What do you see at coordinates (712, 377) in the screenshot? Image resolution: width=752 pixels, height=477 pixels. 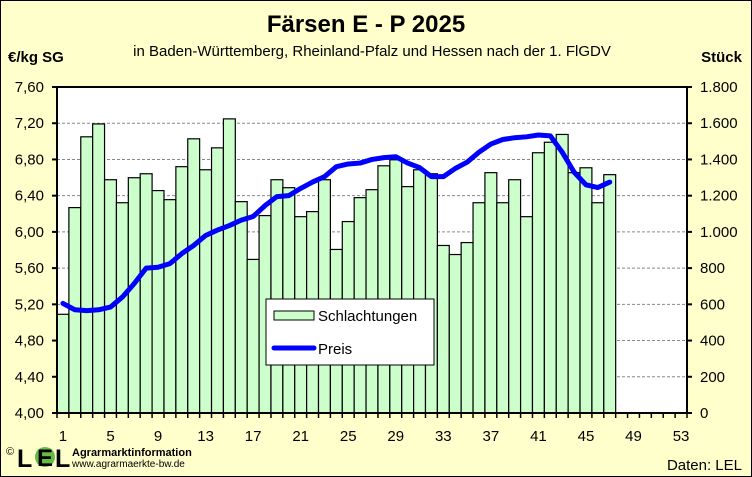 I see `right-tick-label: 200` at bounding box center [712, 377].